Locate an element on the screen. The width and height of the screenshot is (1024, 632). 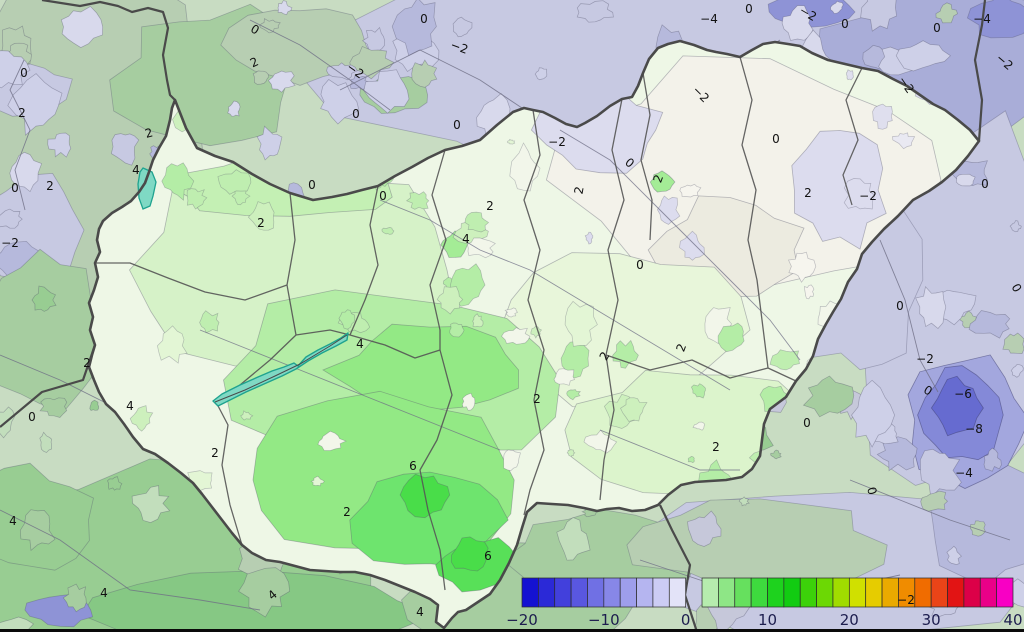
bottom-edge-line is located at coordinates (512, 630).